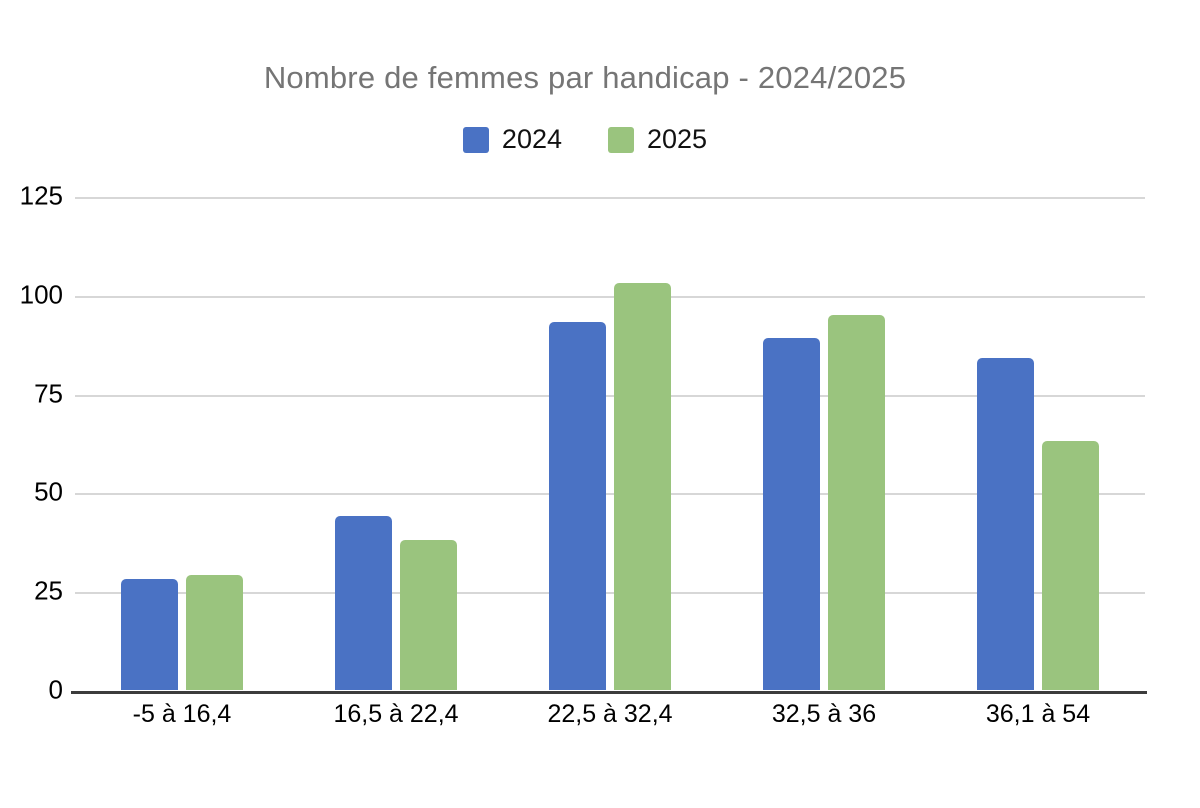 This screenshot has height=808, width=1200. Describe the element at coordinates (824, 714) in the screenshot. I see `x-tick-label: 32,5 à 36` at that location.